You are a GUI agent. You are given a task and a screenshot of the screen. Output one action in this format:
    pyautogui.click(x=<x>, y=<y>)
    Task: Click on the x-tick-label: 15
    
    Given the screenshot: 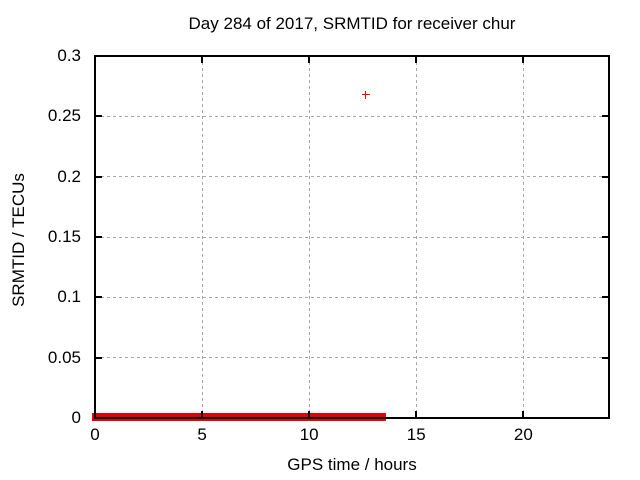 What is the action you would take?
    pyautogui.click(x=416, y=434)
    